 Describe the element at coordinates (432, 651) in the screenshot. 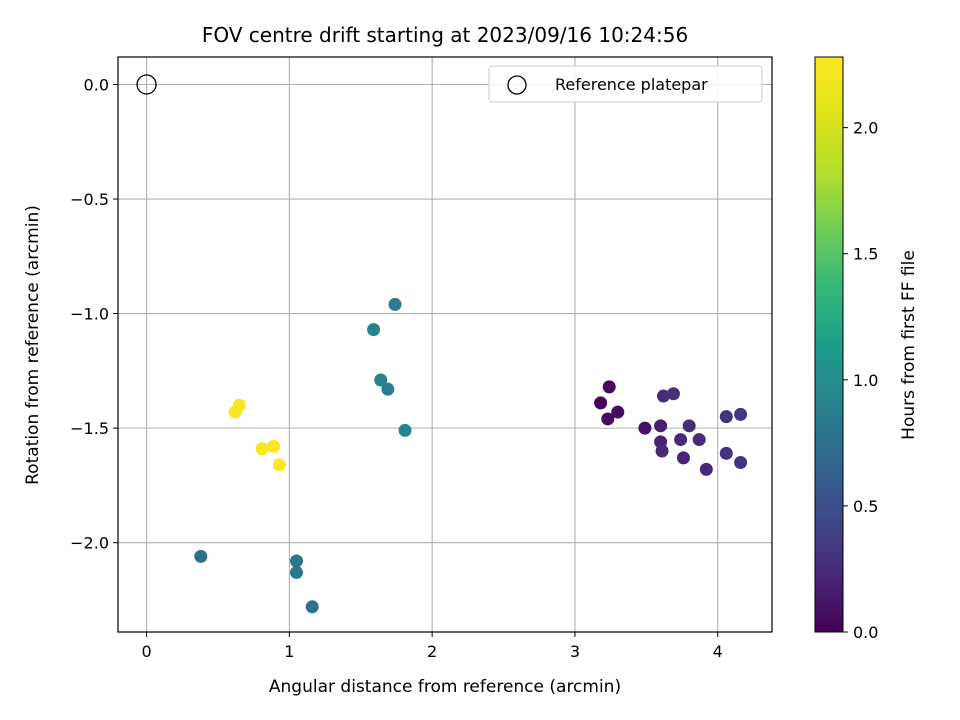

I see `x-tick-label: 2` at that location.